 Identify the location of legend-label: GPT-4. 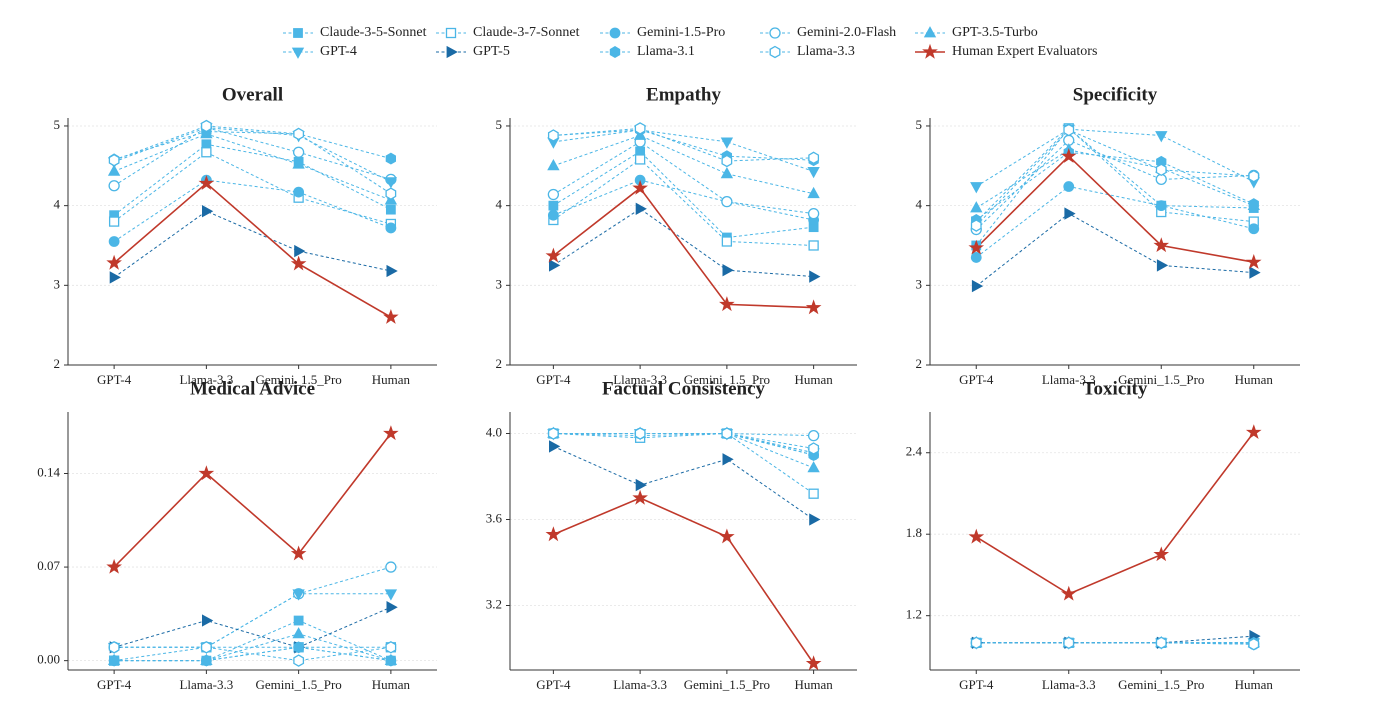
(338, 51).